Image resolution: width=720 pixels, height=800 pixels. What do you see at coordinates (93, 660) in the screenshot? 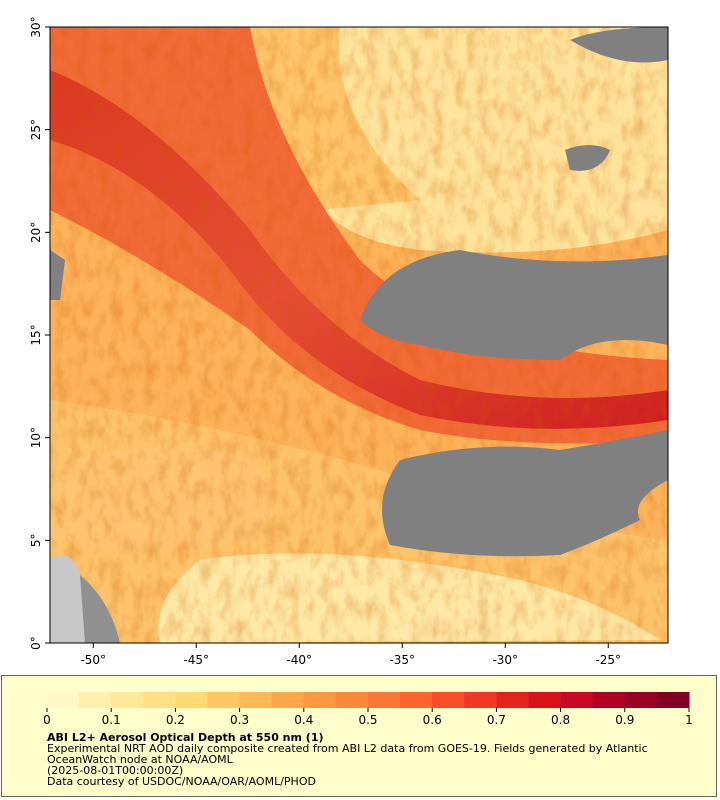
I see `x-tick-label: -50°` at bounding box center [93, 660].